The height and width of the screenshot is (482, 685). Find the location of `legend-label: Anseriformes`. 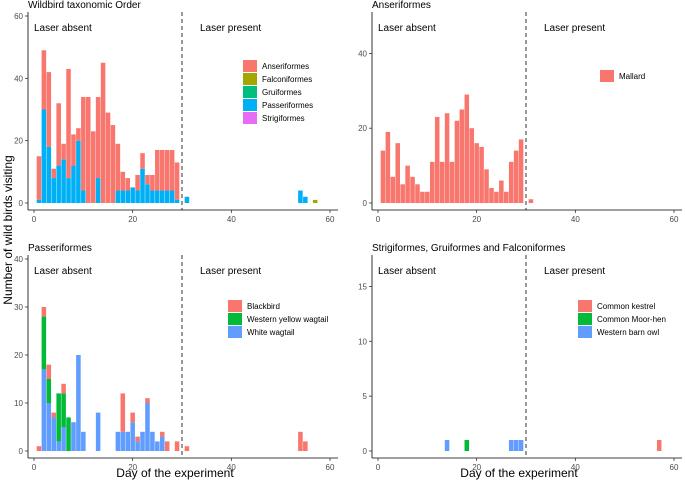

legend-label: Anseriformes is located at coordinates (285, 66).